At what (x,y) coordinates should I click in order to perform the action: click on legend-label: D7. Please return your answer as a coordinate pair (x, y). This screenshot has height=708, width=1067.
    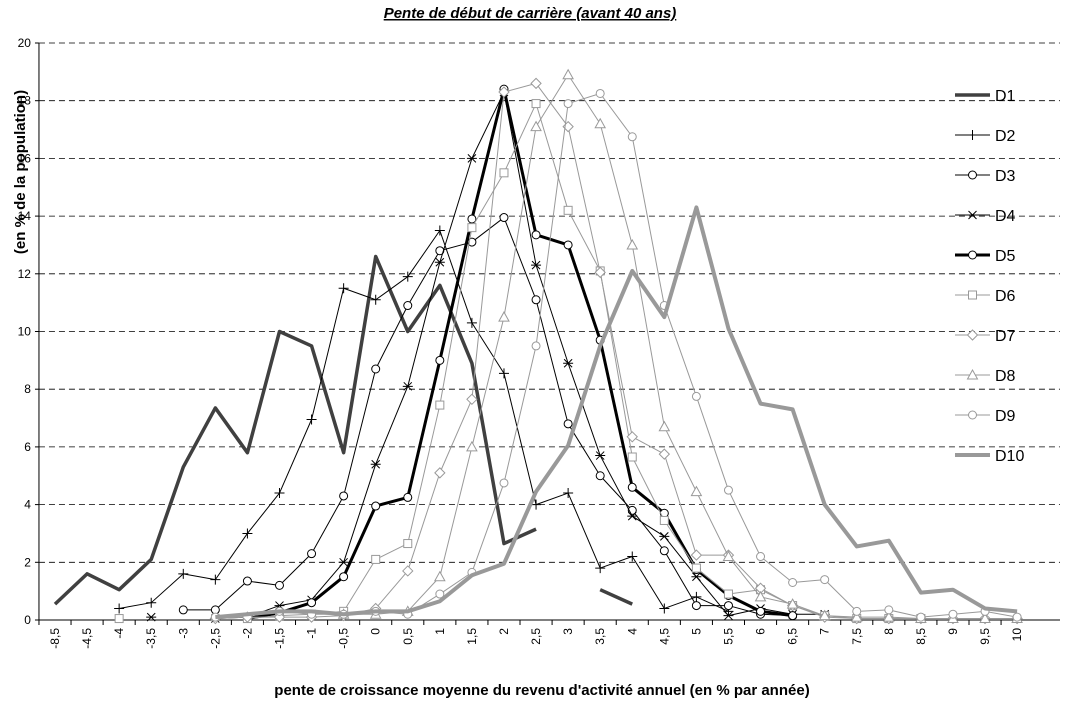
    Looking at the image, I should click on (1005, 336).